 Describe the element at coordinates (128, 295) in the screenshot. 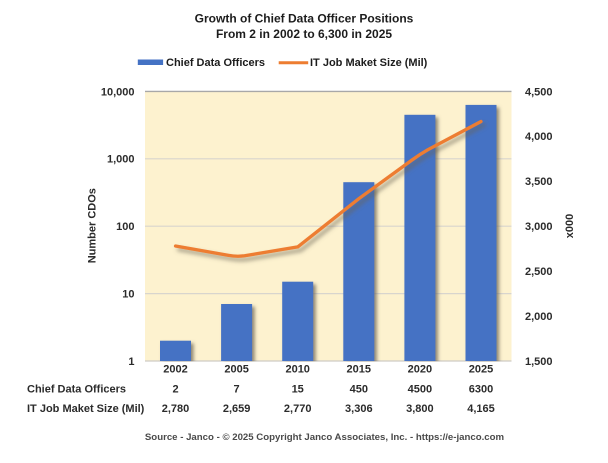

I see `svg-text: 10` at that location.